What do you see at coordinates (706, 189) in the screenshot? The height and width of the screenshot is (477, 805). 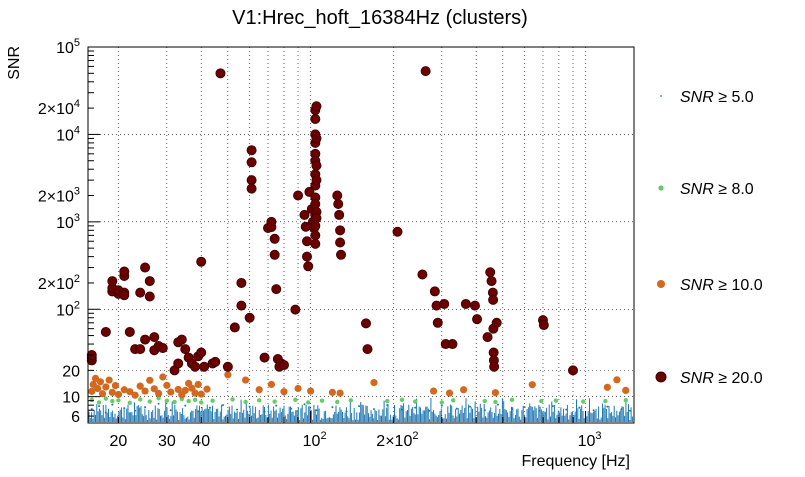 I see `legend-item: SNR ≥ 8.0` at bounding box center [706, 189].